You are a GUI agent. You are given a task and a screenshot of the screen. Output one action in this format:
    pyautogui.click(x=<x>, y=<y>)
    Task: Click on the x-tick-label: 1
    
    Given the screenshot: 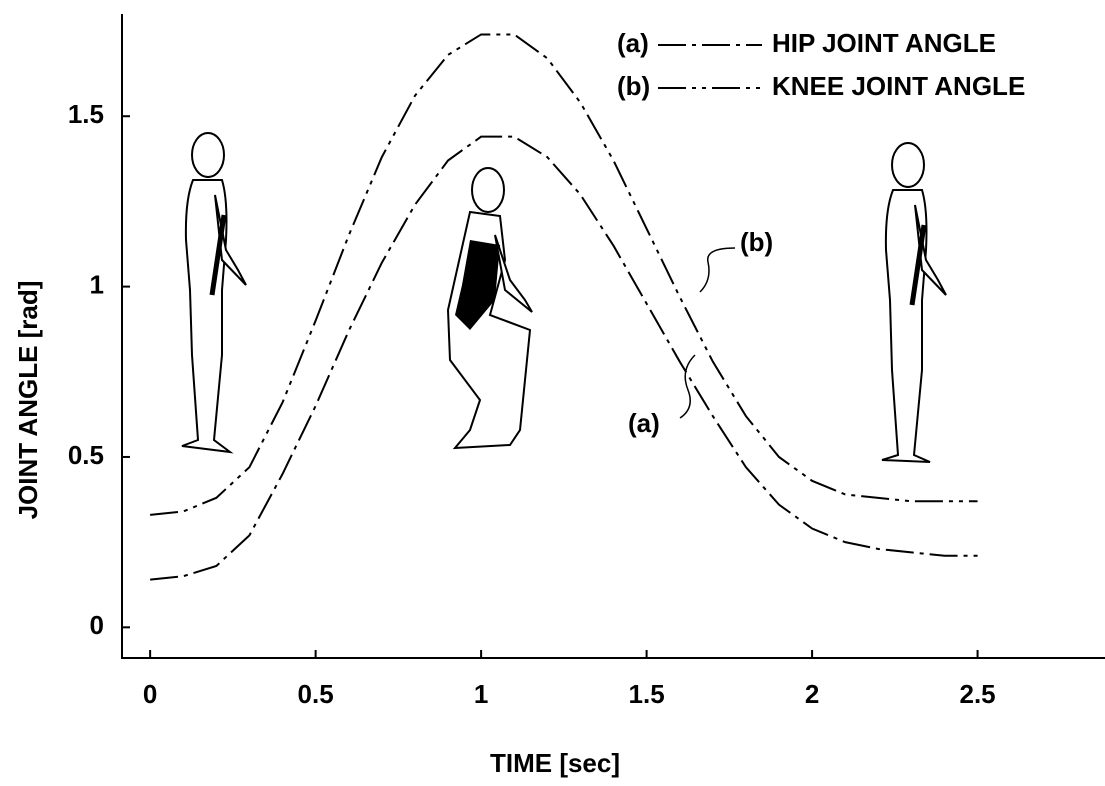 What is the action you would take?
    pyautogui.click(x=481, y=694)
    